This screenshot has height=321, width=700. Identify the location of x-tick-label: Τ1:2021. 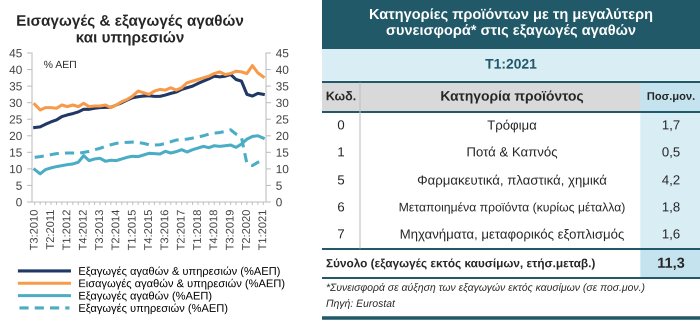
(262, 230).